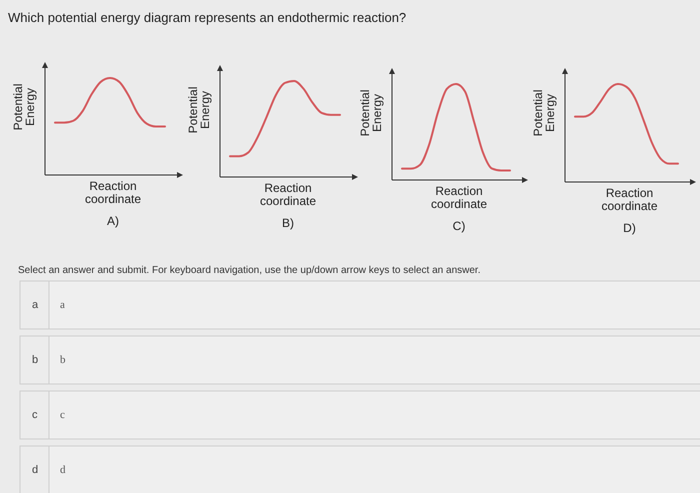 The width and height of the screenshot is (700, 493). Describe the element at coordinates (113, 221) in the screenshot. I see `text: A)` at that location.